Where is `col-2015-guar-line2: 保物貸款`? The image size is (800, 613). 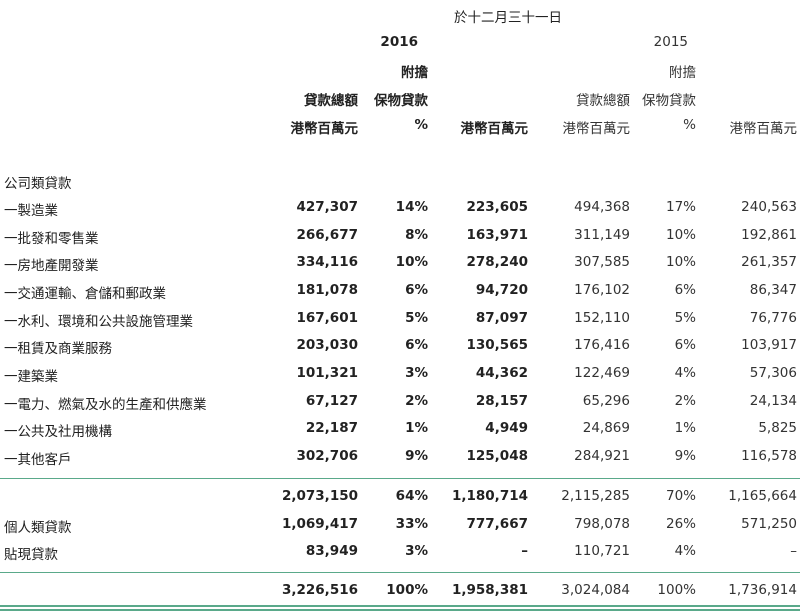 col-2015-guar-line2: 保物貸款 is located at coordinates (669, 101).